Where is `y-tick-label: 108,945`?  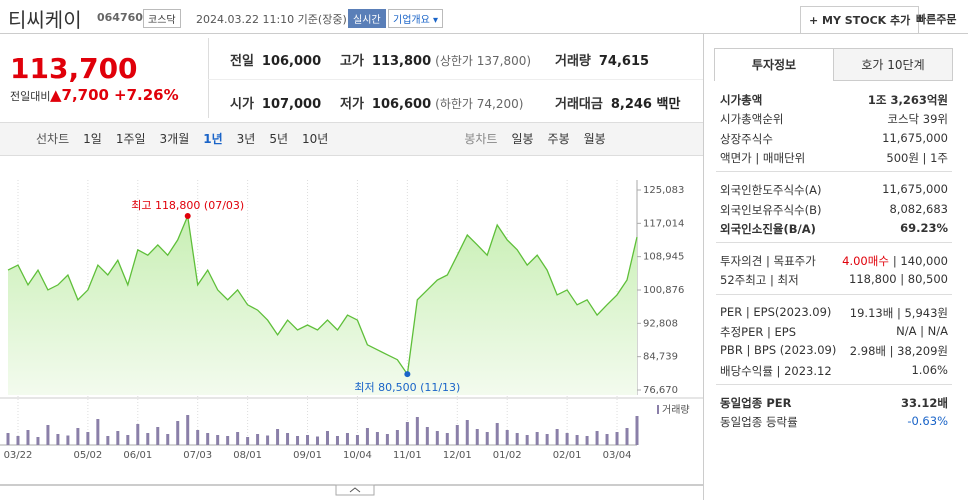
y-tick-label: 108,945 is located at coordinates (663, 257).